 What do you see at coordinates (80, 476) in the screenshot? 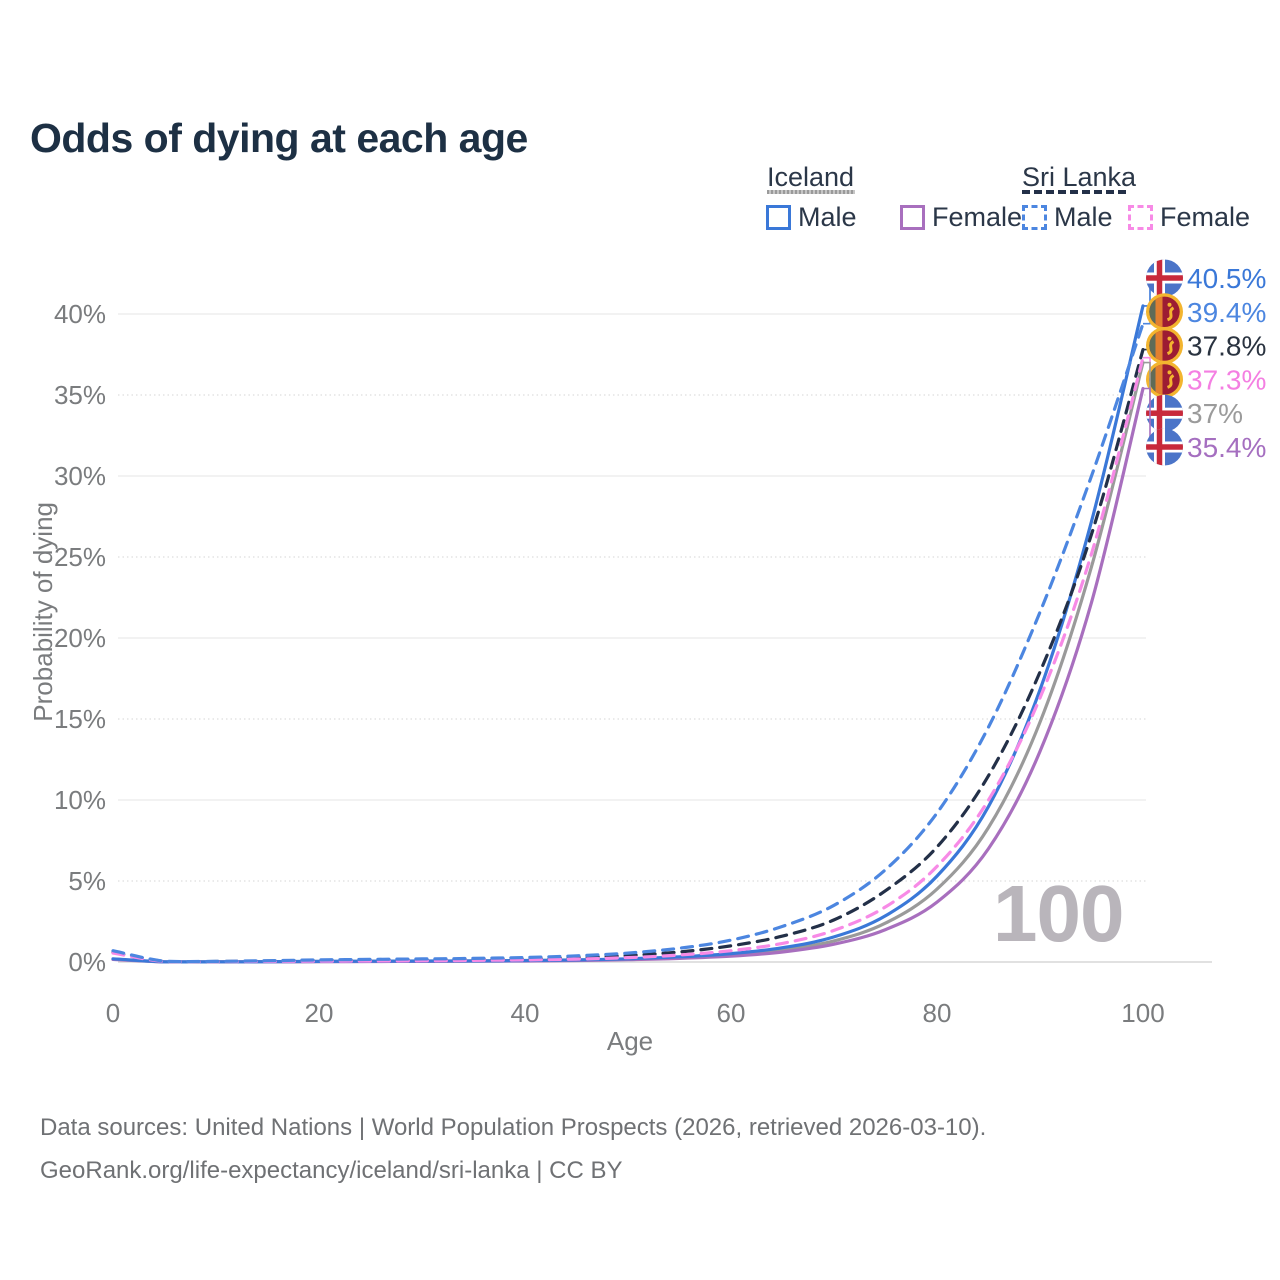
I see `y-tick-label: 30%` at bounding box center [80, 476].